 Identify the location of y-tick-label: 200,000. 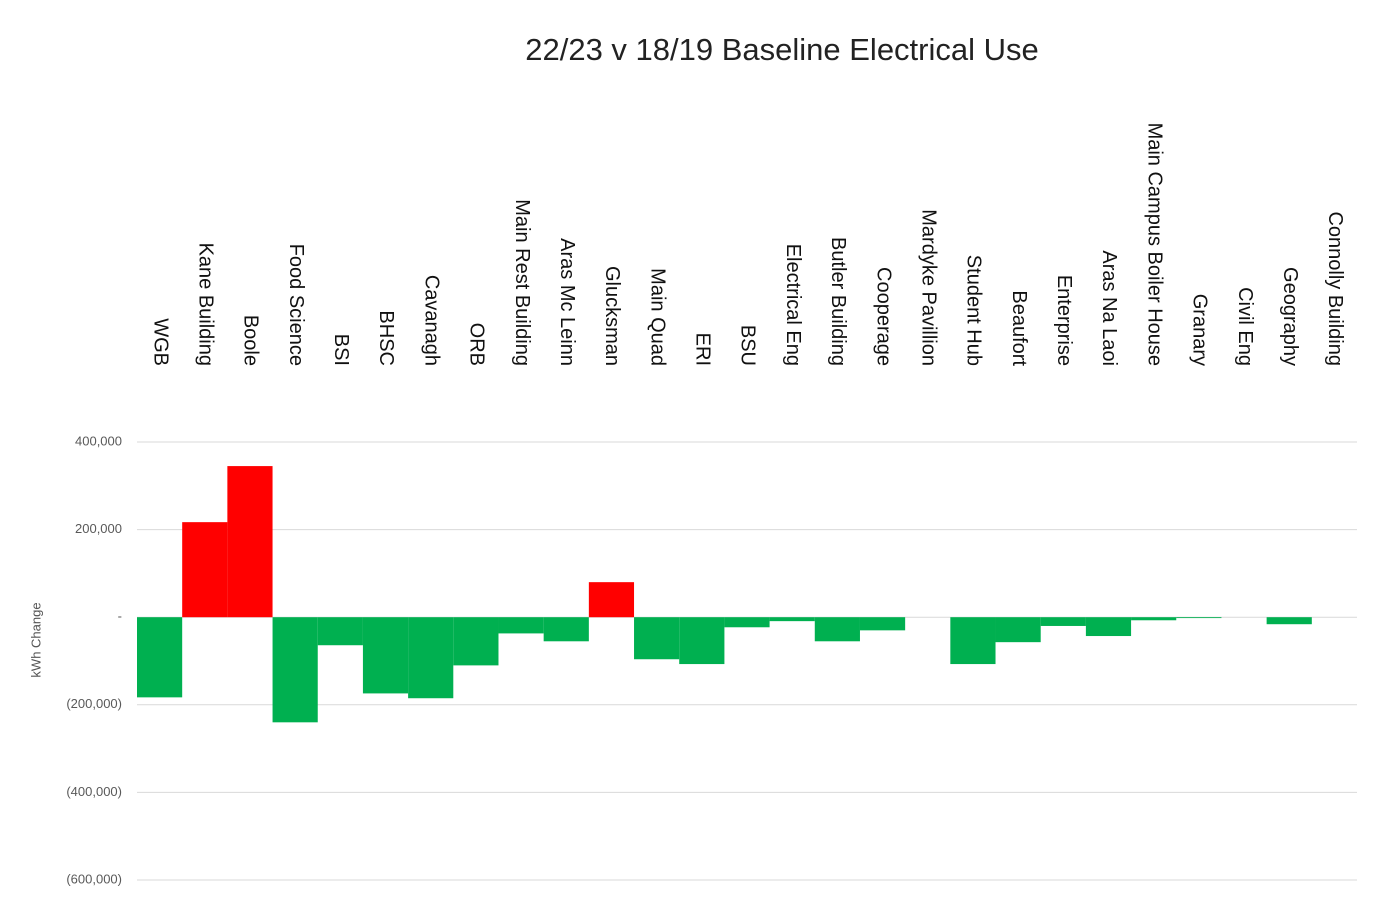
(98, 528).